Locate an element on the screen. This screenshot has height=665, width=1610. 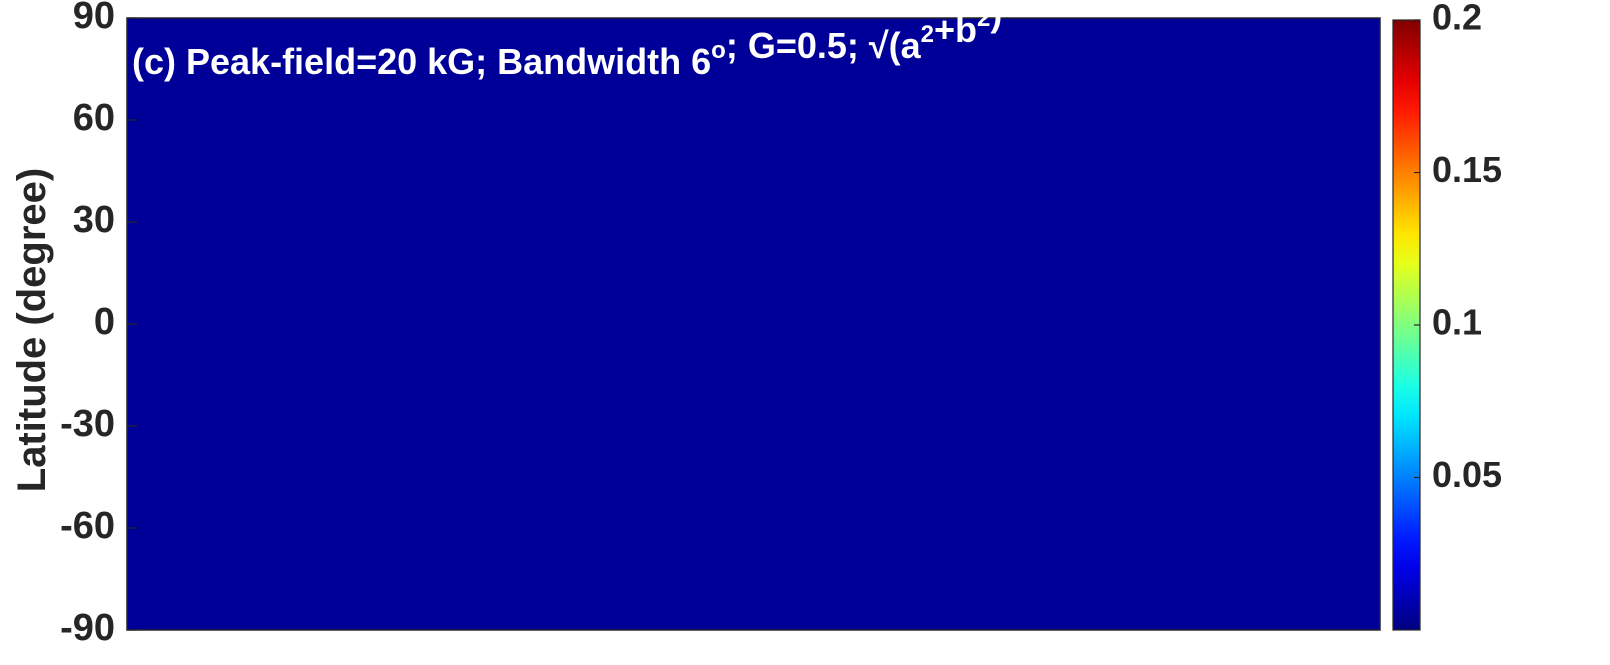
y-axis-label: Latitude (degree) is located at coordinates (32, 330).